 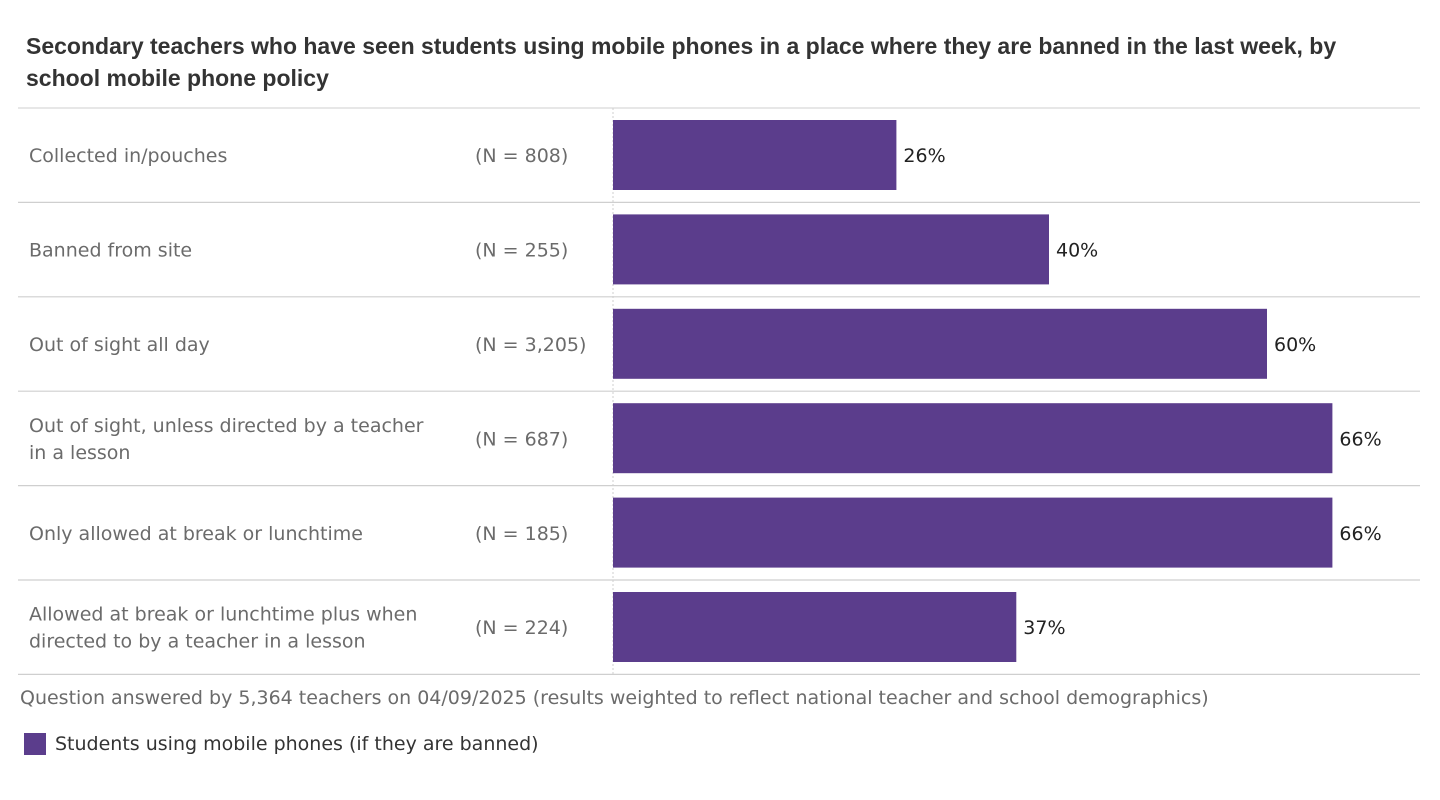 I want to click on legend-swatch, so click(x=35, y=744).